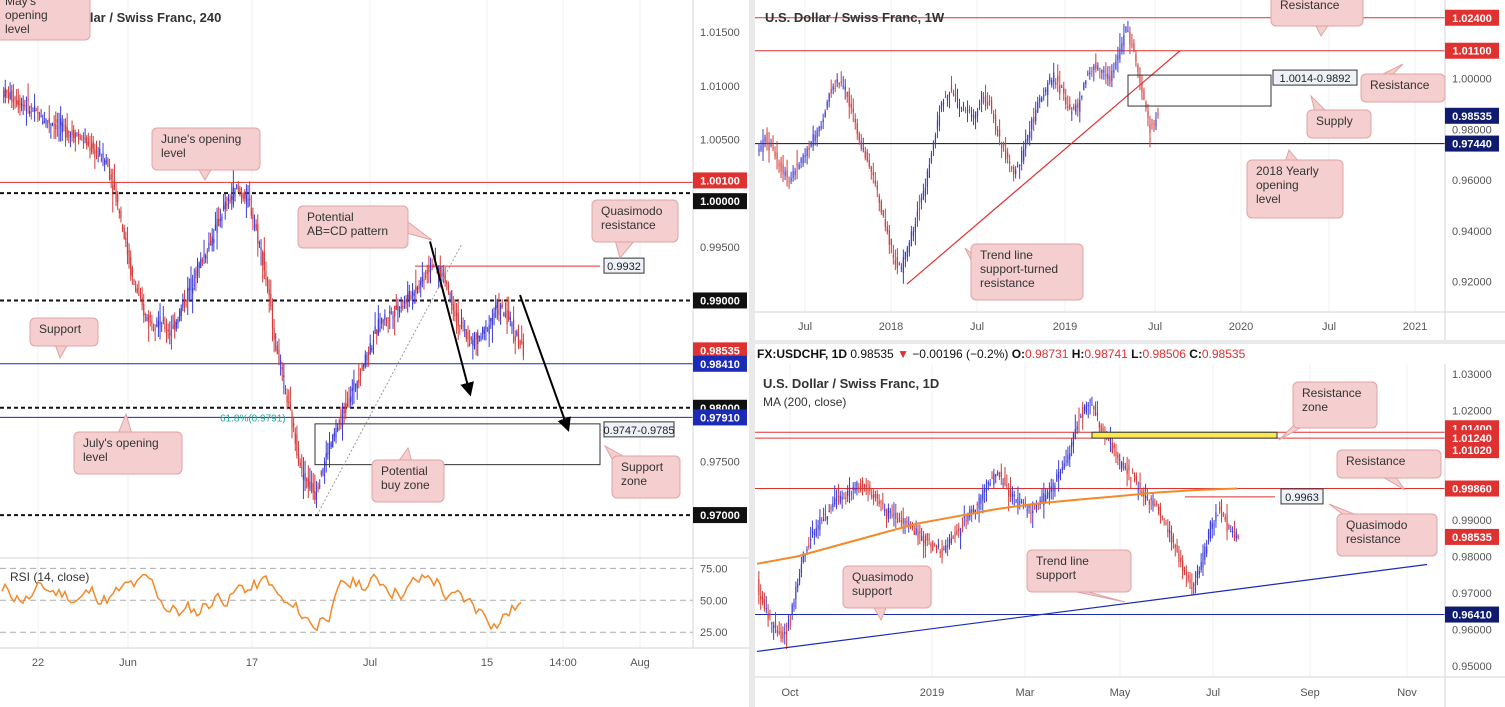 This screenshot has height=707, width=1505. Describe the element at coordinates (1472, 130) in the screenshot. I see `price-axis-label: 0.98000` at that location.